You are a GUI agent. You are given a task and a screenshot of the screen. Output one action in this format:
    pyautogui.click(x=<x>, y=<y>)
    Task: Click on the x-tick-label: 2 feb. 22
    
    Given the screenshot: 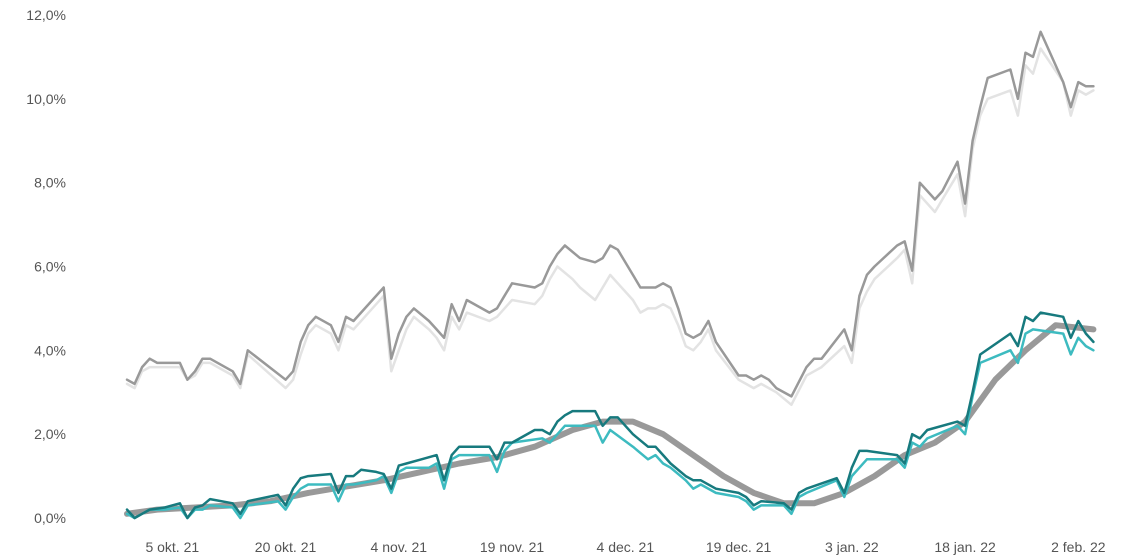 What is the action you would take?
    pyautogui.click(x=1078, y=547)
    